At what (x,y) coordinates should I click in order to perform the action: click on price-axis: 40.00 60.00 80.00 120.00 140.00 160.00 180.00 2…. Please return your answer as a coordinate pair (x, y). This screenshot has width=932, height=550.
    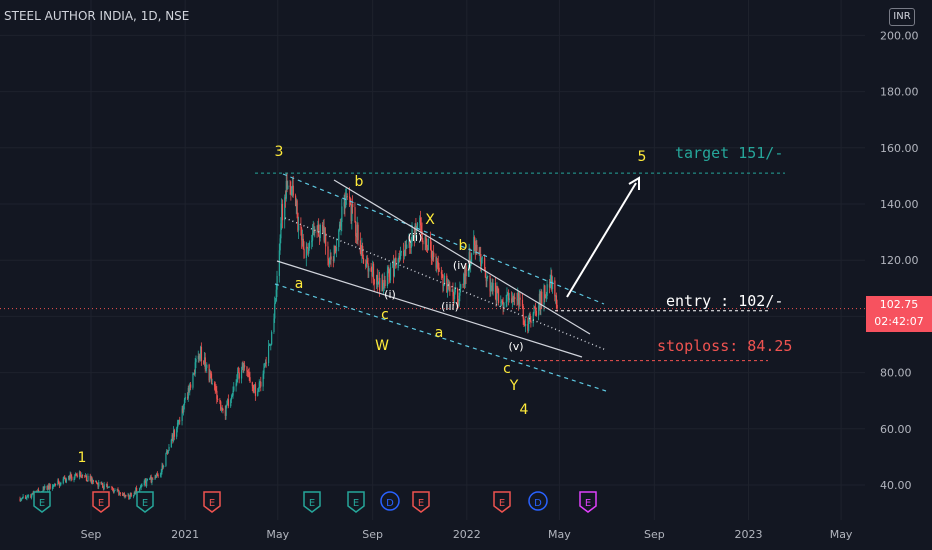
    Looking at the image, I should click on (899, 260).